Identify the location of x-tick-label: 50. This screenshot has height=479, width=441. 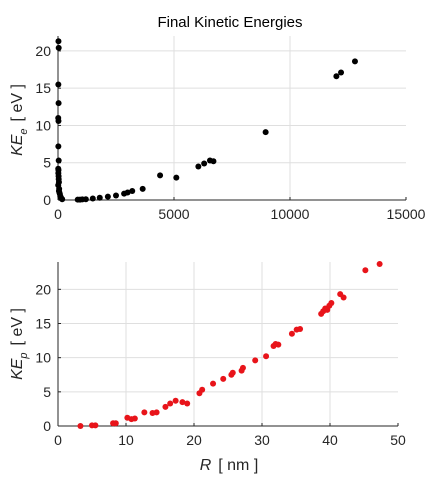
(398, 440).